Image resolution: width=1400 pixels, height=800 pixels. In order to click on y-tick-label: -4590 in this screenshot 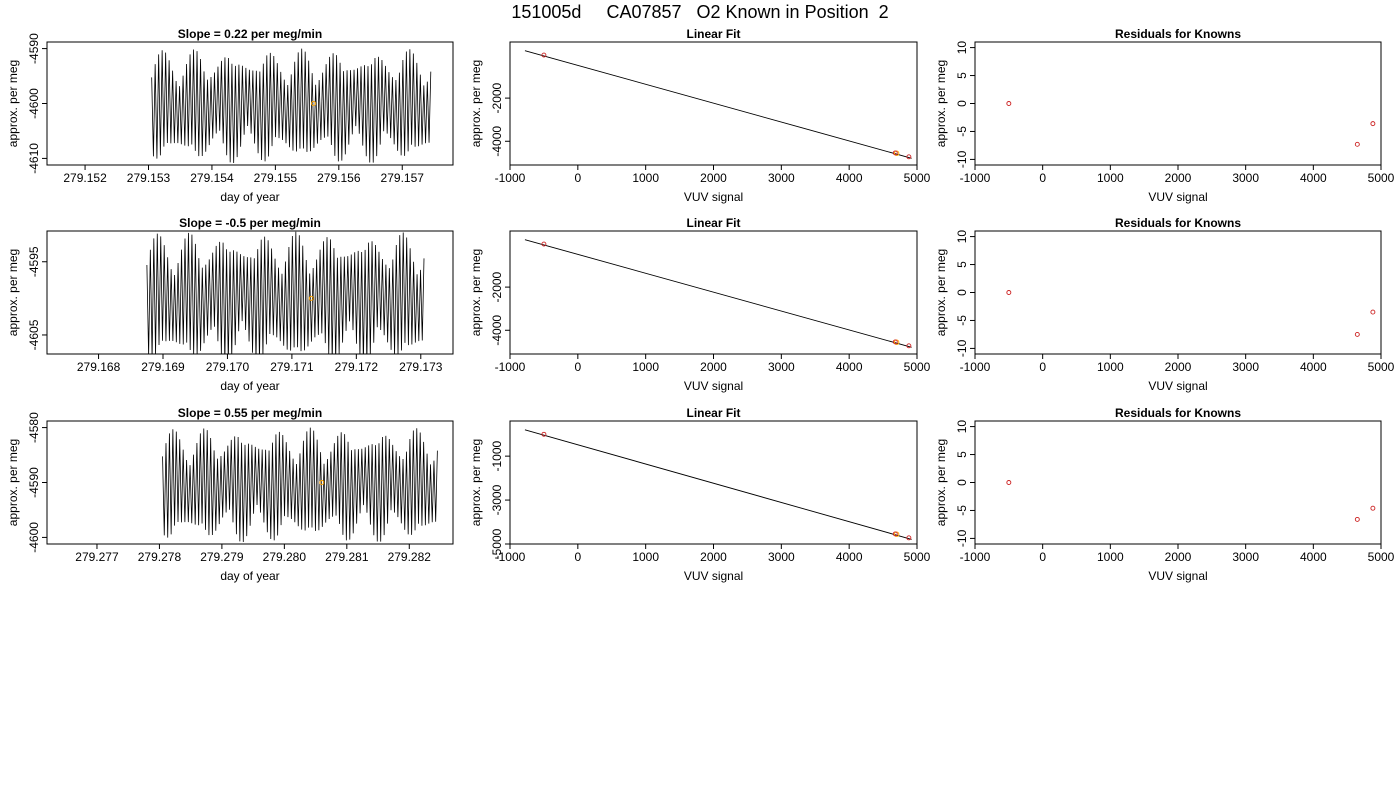, I will do `click(34, 482)`.